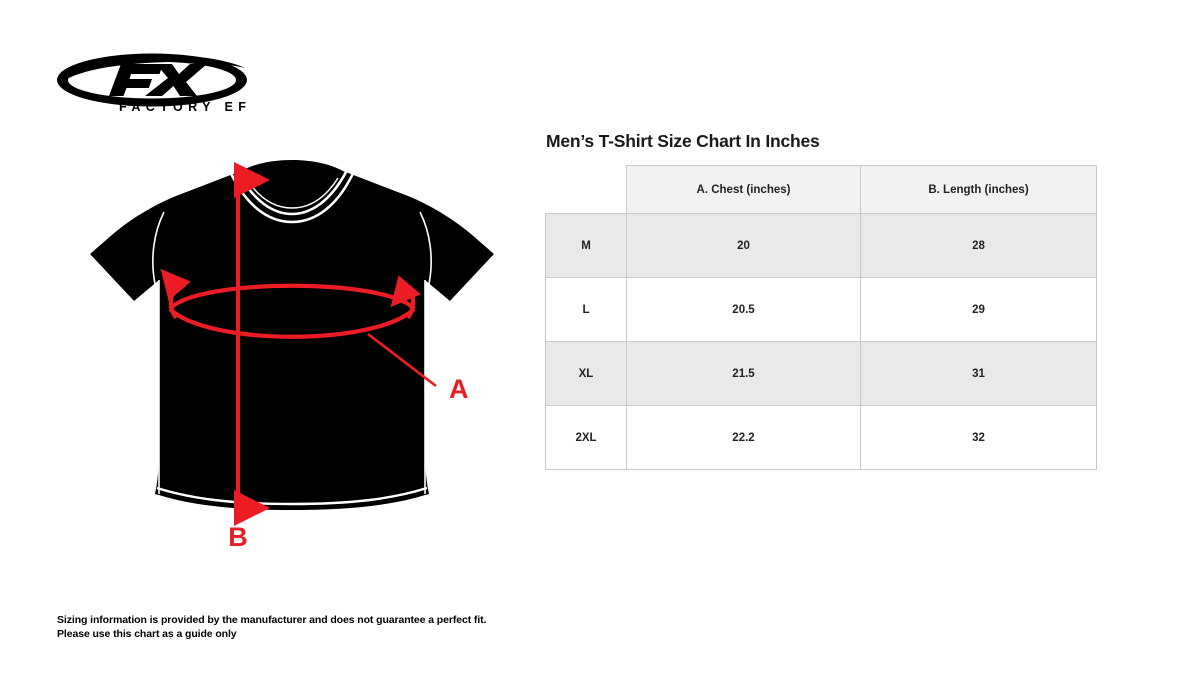 The width and height of the screenshot is (1200, 700). I want to click on tshirt-seams, so click(292, 352).